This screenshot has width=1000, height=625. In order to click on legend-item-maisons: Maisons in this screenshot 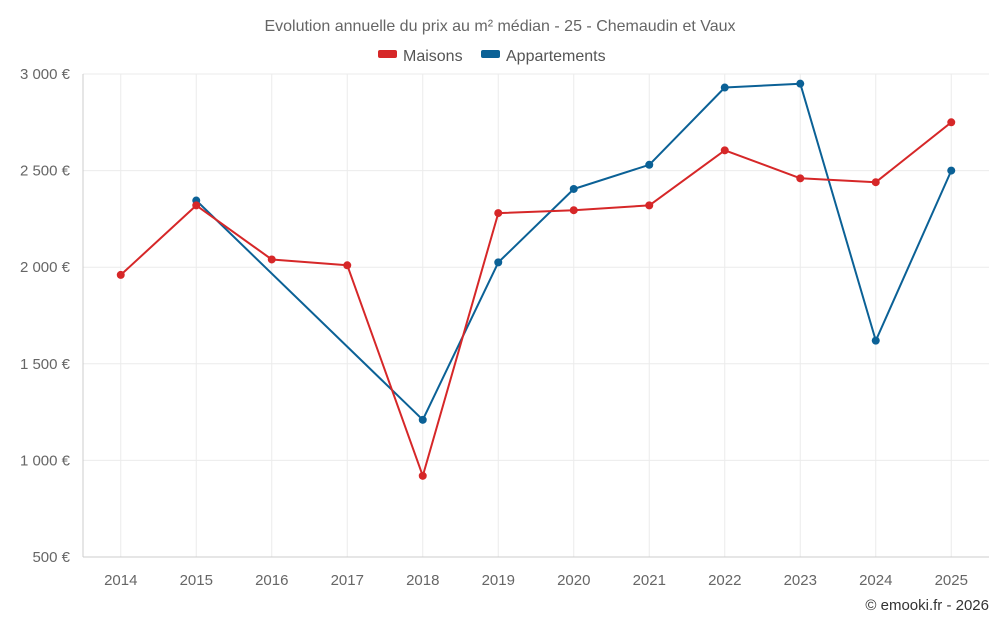, I will do `click(420, 56)`.